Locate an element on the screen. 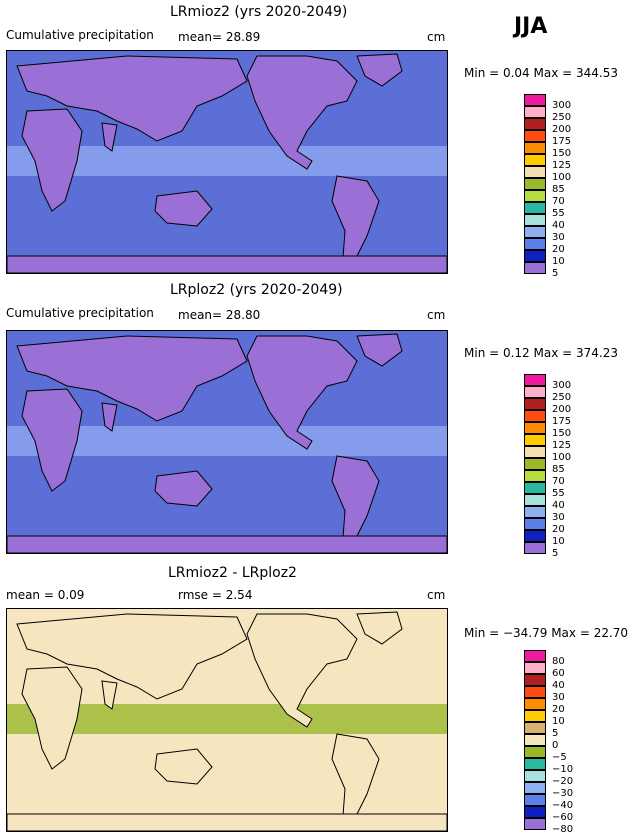 The height and width of the screenshot is (837, 644). panel1-minmax: Min = 0.04 Max = 344.53 is located at coordinates (541, 73).